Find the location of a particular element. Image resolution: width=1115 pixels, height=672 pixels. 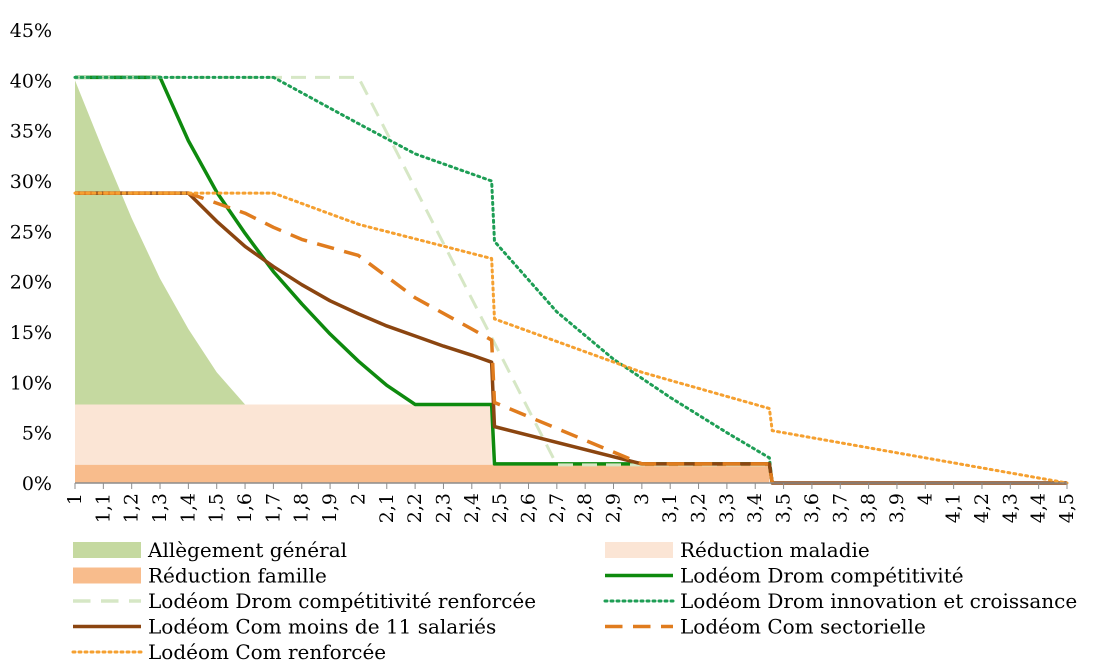

legend-item-reduction-famille: Réduction famille is located at coordinates (200, 576).